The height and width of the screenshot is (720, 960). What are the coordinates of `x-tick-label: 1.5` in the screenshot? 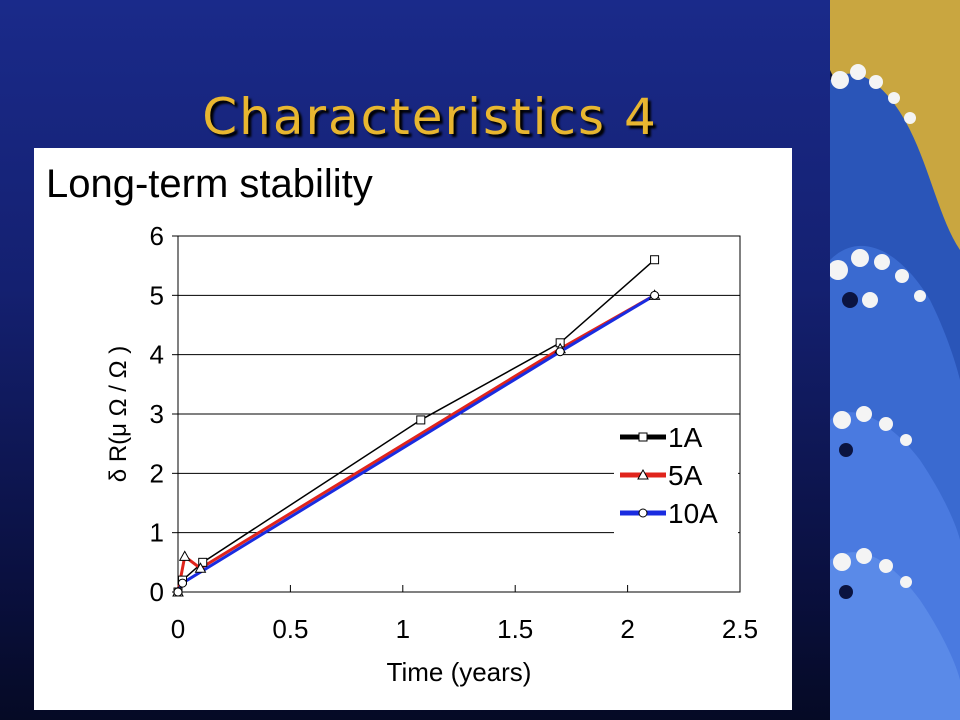 It's located at (515, 629).